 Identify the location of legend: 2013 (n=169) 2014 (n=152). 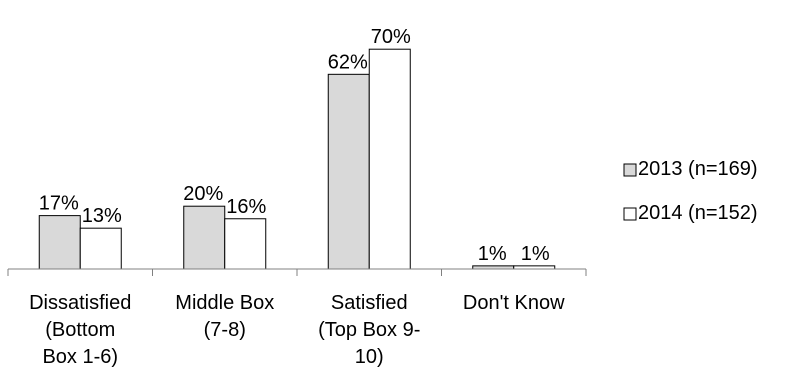
(690, 191).